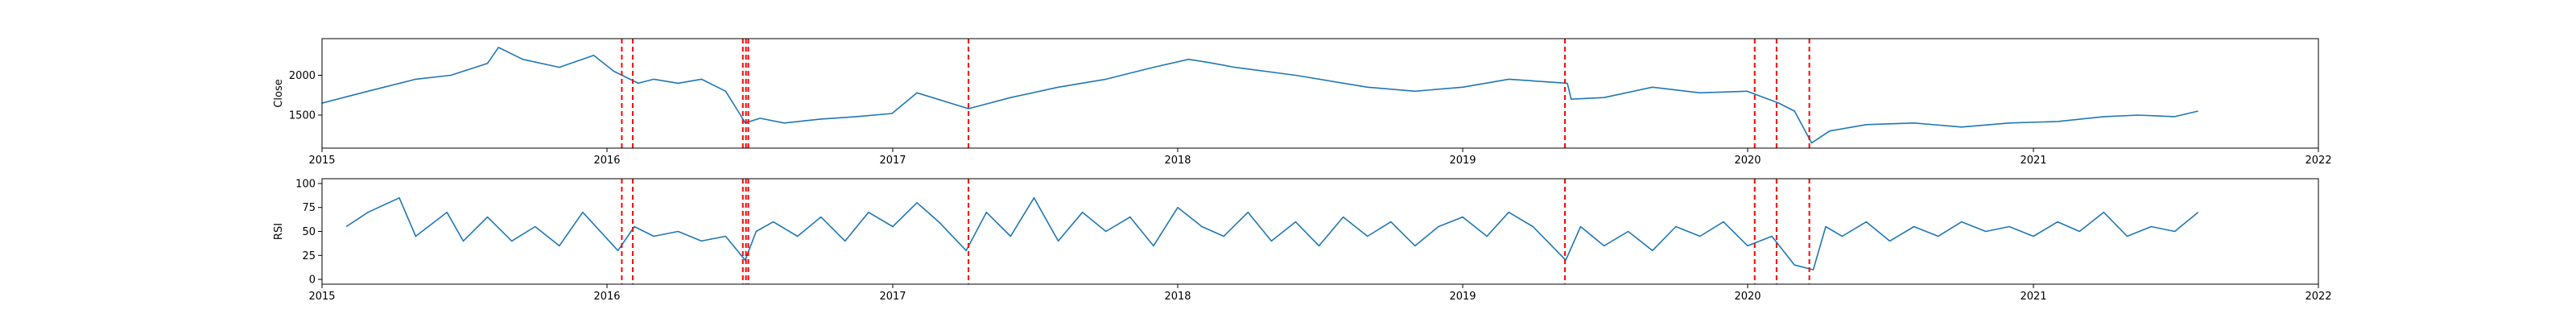 The width and height of the screenshot is (2576, 322). Describe the element at coordinates (279, 93) in the screenshot. I see `y-axis-label: Close` at that location.